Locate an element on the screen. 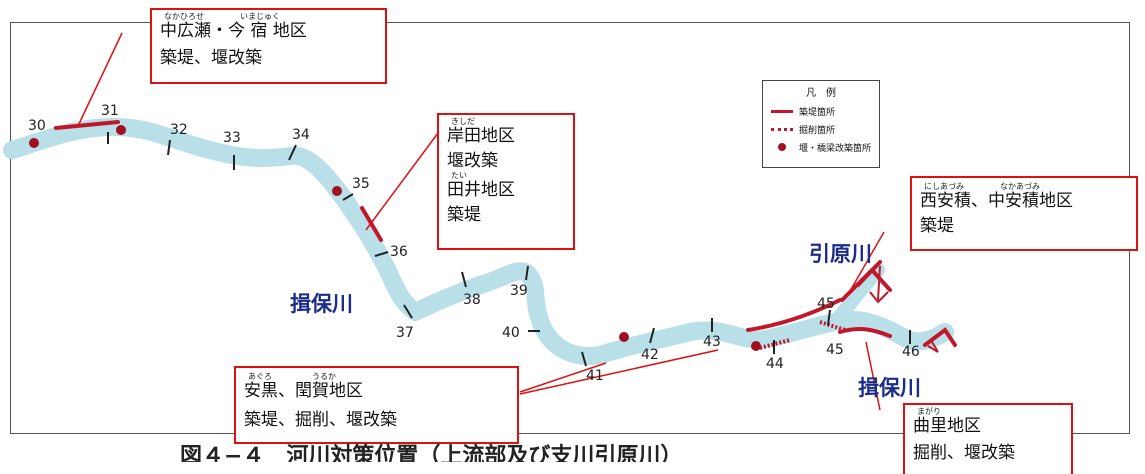  callout-body: 築堤、掘削、堰改築 is located at coordinates (320, 419).